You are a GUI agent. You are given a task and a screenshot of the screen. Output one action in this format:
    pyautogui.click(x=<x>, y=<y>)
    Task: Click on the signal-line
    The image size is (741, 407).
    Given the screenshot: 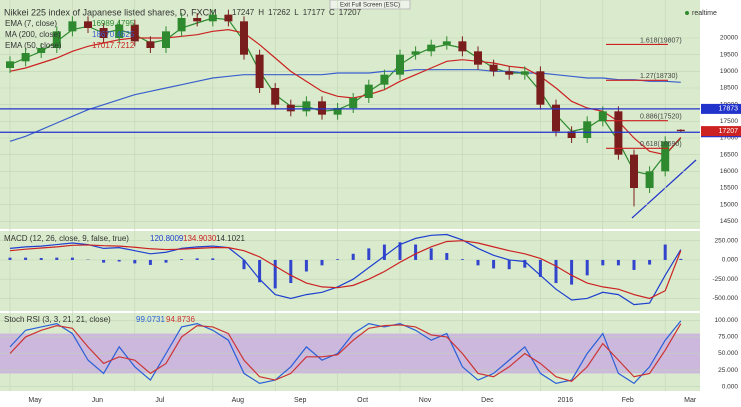 What is the action you would take?
    pyautogui.click(x=345, y=270)
    